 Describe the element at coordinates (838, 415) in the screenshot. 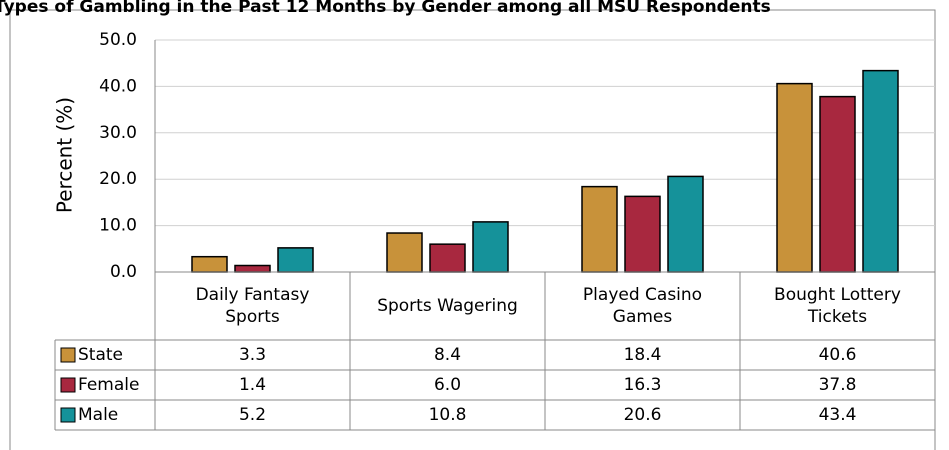

I see `data-label: 43.4` at that location.